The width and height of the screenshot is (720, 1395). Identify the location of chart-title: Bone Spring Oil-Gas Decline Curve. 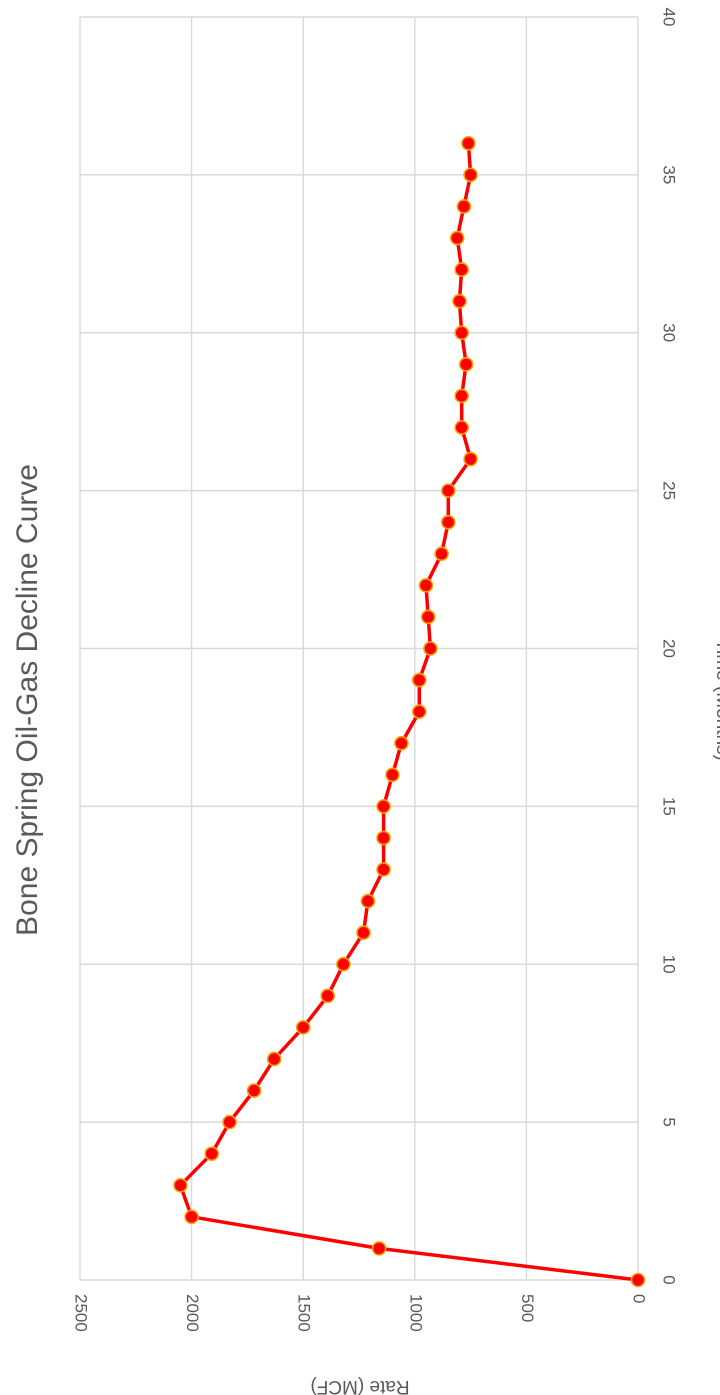
(27, 700).